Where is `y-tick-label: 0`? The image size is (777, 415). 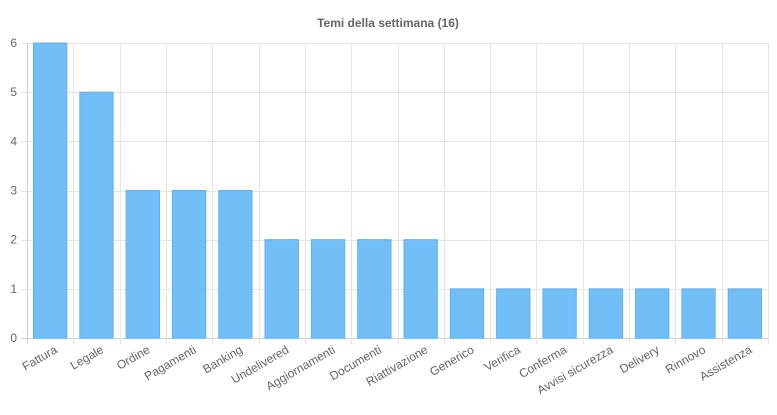 y-tick-label: 0 is located at coordinates (13, 338).